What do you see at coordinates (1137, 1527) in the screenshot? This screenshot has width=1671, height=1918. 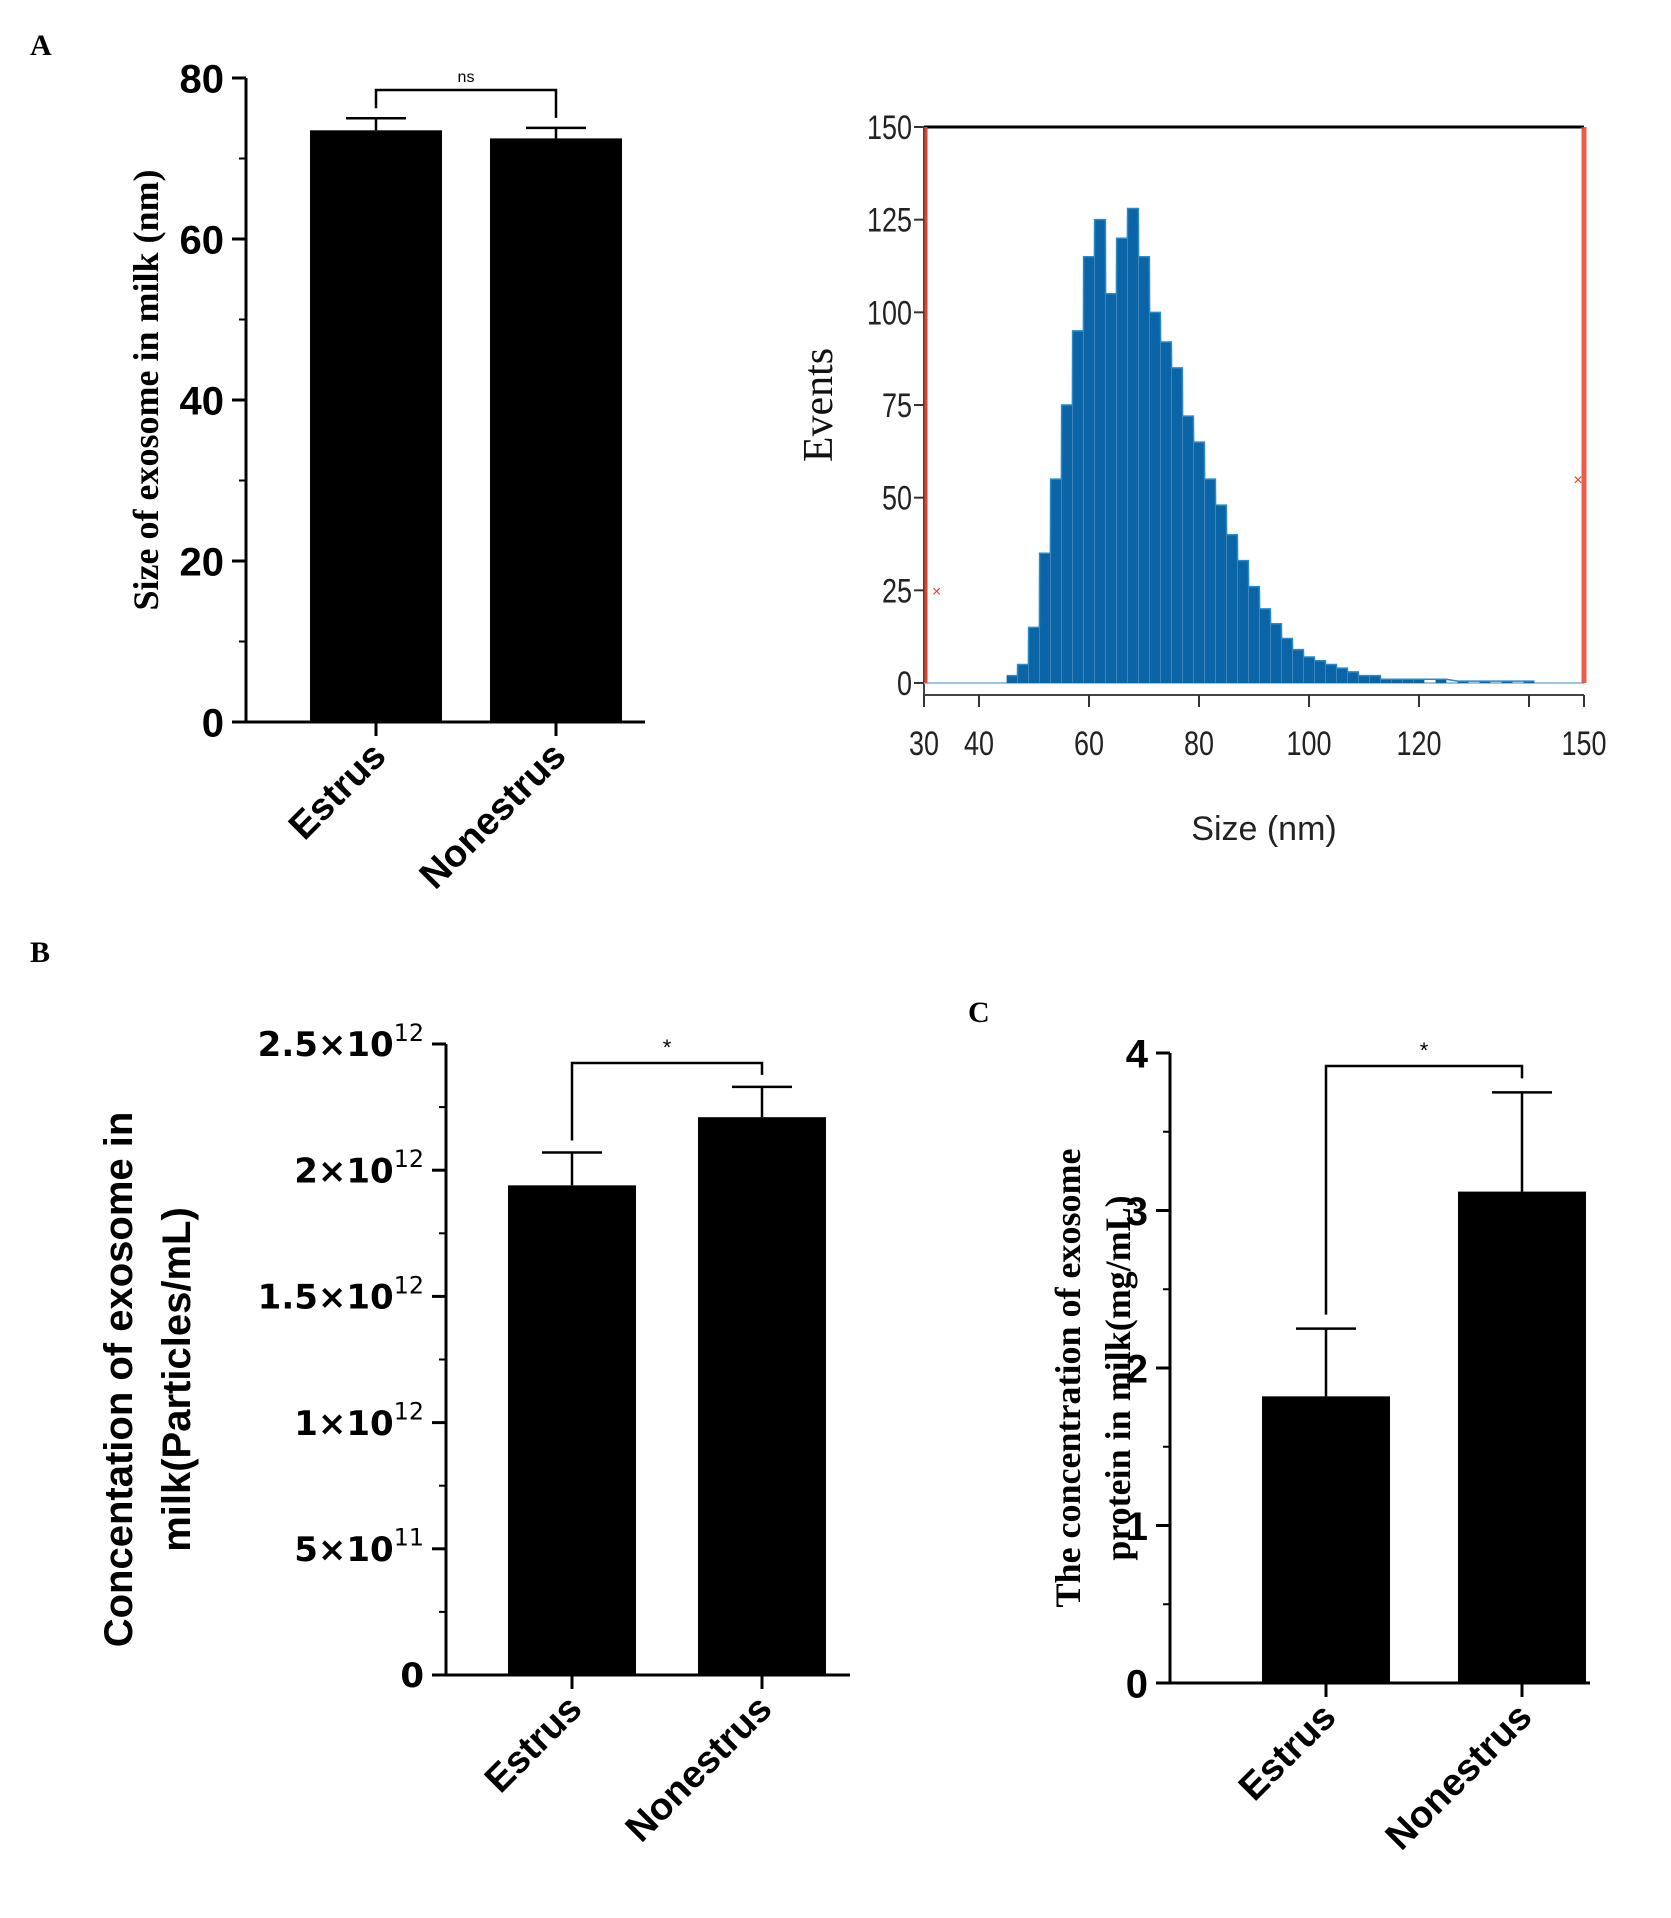 I see `y-tick-label: 1` at bounding box center [1137, 1527].